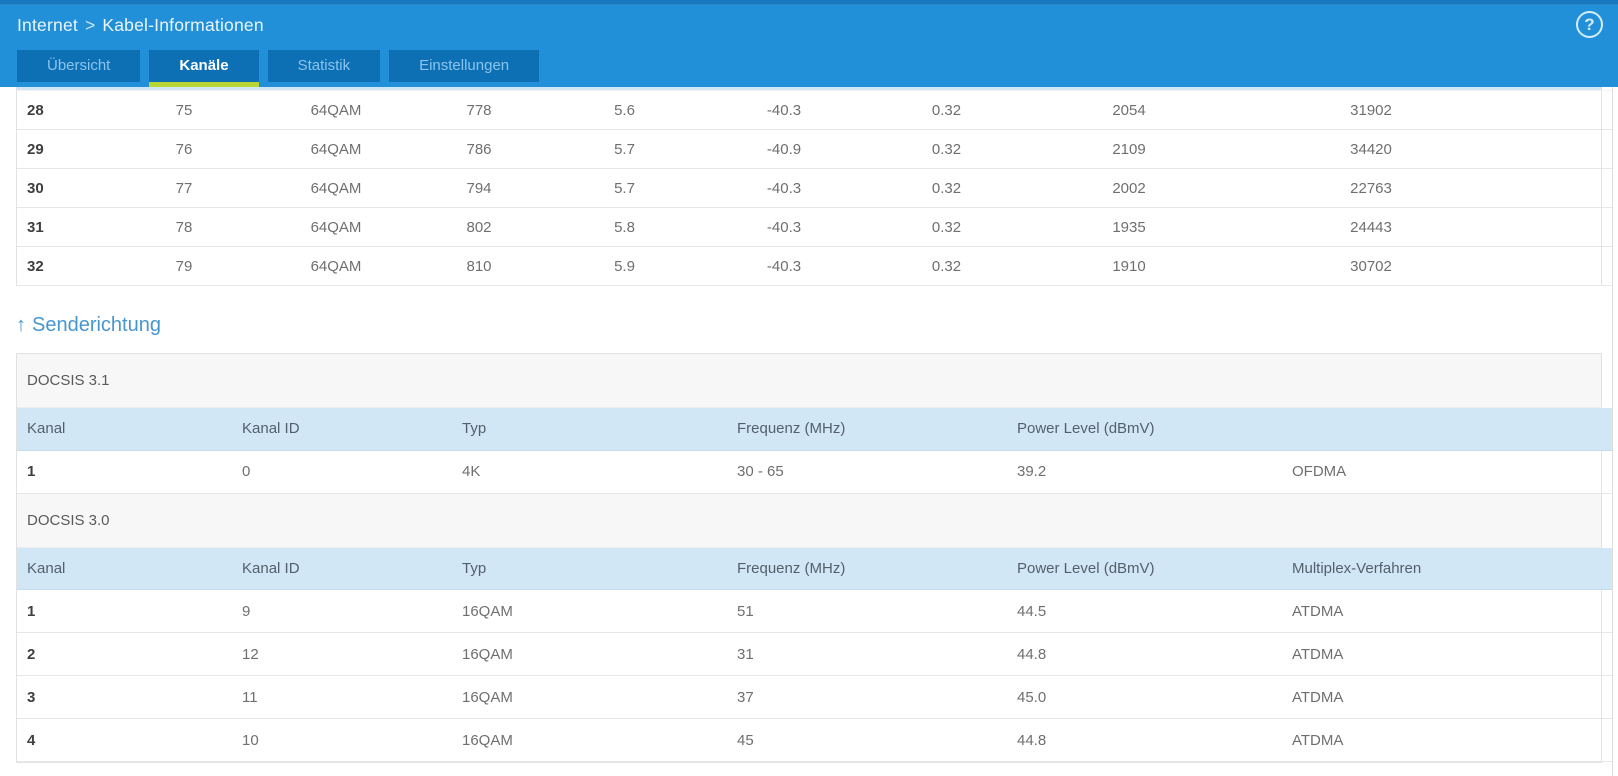  Describe the element at coordinates (1447, 472) in the screenshot. I see `cell: OFDMA` at that location.